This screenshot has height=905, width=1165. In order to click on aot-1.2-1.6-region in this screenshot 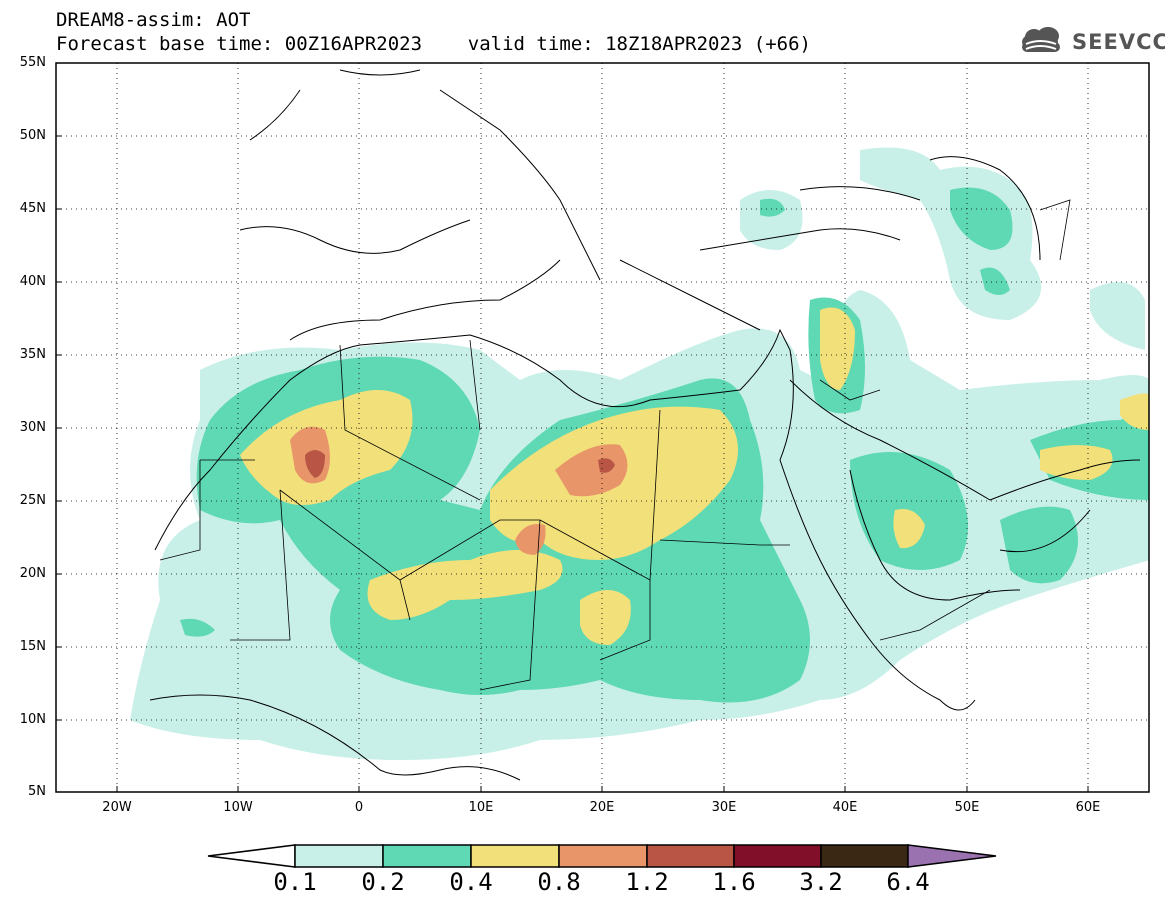, I will do `click(460, 464)`.